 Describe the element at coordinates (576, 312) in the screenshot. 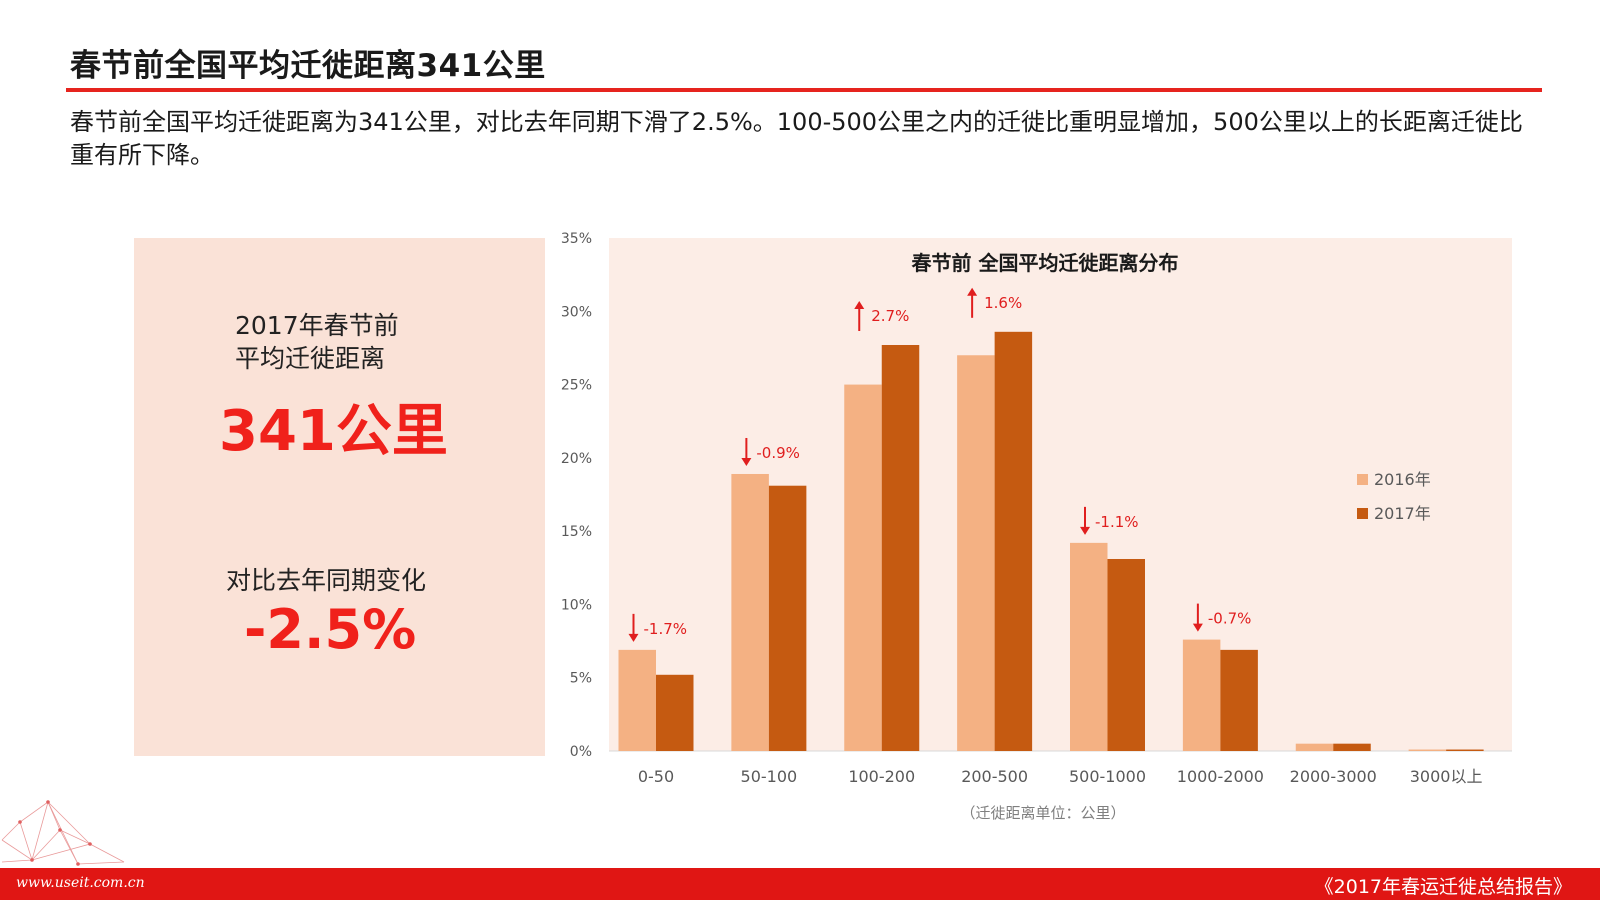

I see `y-tick-label: 30%` at that location.